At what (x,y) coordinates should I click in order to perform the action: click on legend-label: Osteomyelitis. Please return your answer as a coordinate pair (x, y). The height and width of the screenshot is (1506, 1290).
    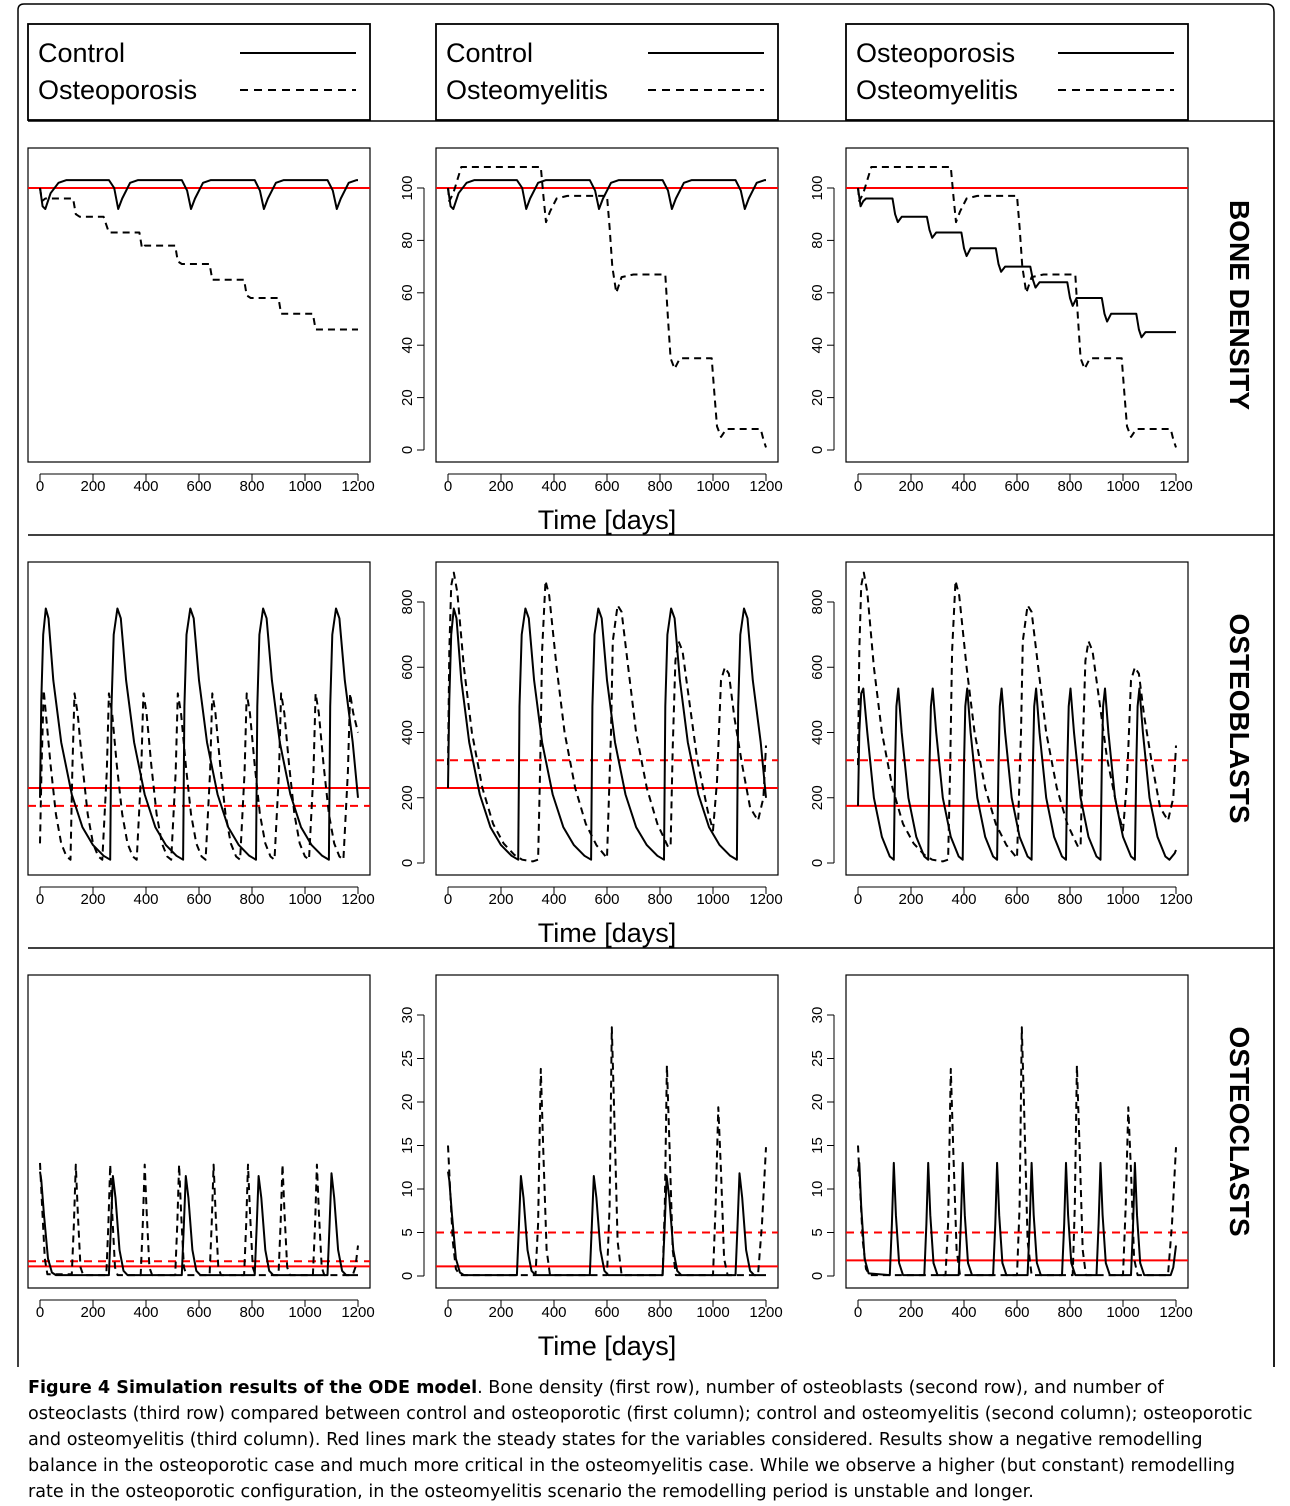
    Looking at the image, I should click on (527, 90).